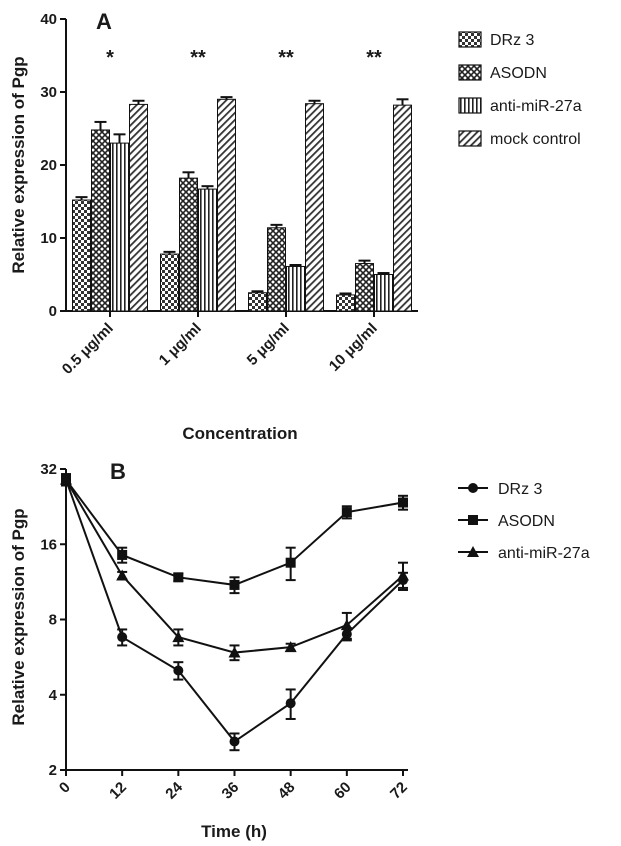 The height and width of the screenshot is (846, 621). What do you see at coordinates (53, 311) in the screenshot?
I see `panel-a-y-tick-label: 0` at bounding box center [53, 311].